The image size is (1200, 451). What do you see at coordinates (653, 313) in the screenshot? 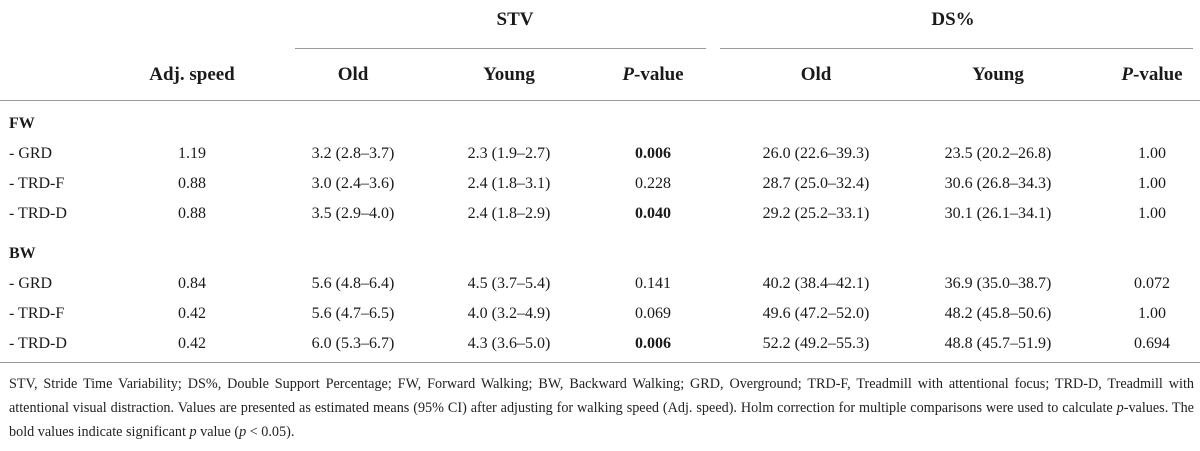
I see `cell-stv-p: 0.069` at bounding box center [653, 313].